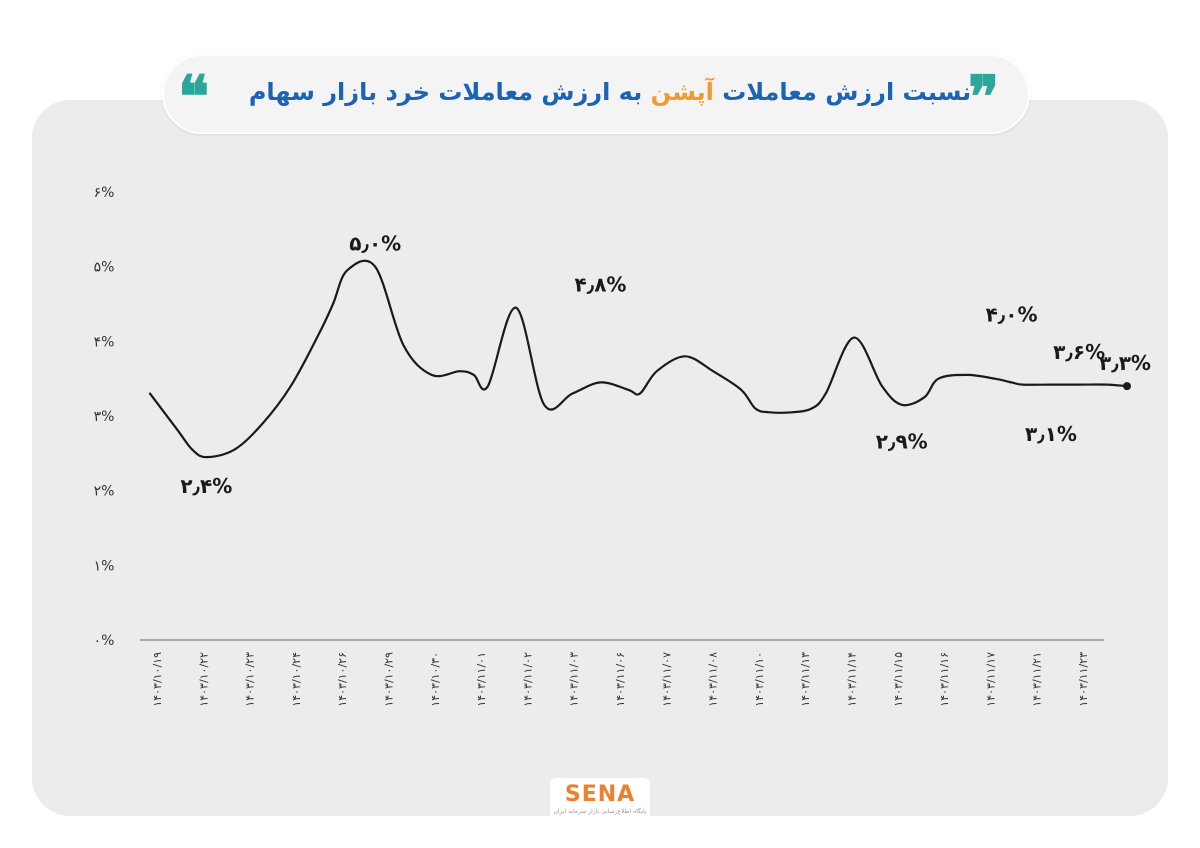 This screenshot has width=1200, height=848. Describe the element at coordinates (250, 679) in the screenshot. I see `x-tick-label: ۱۴۰۳/۱۰/۲۳` at that location.